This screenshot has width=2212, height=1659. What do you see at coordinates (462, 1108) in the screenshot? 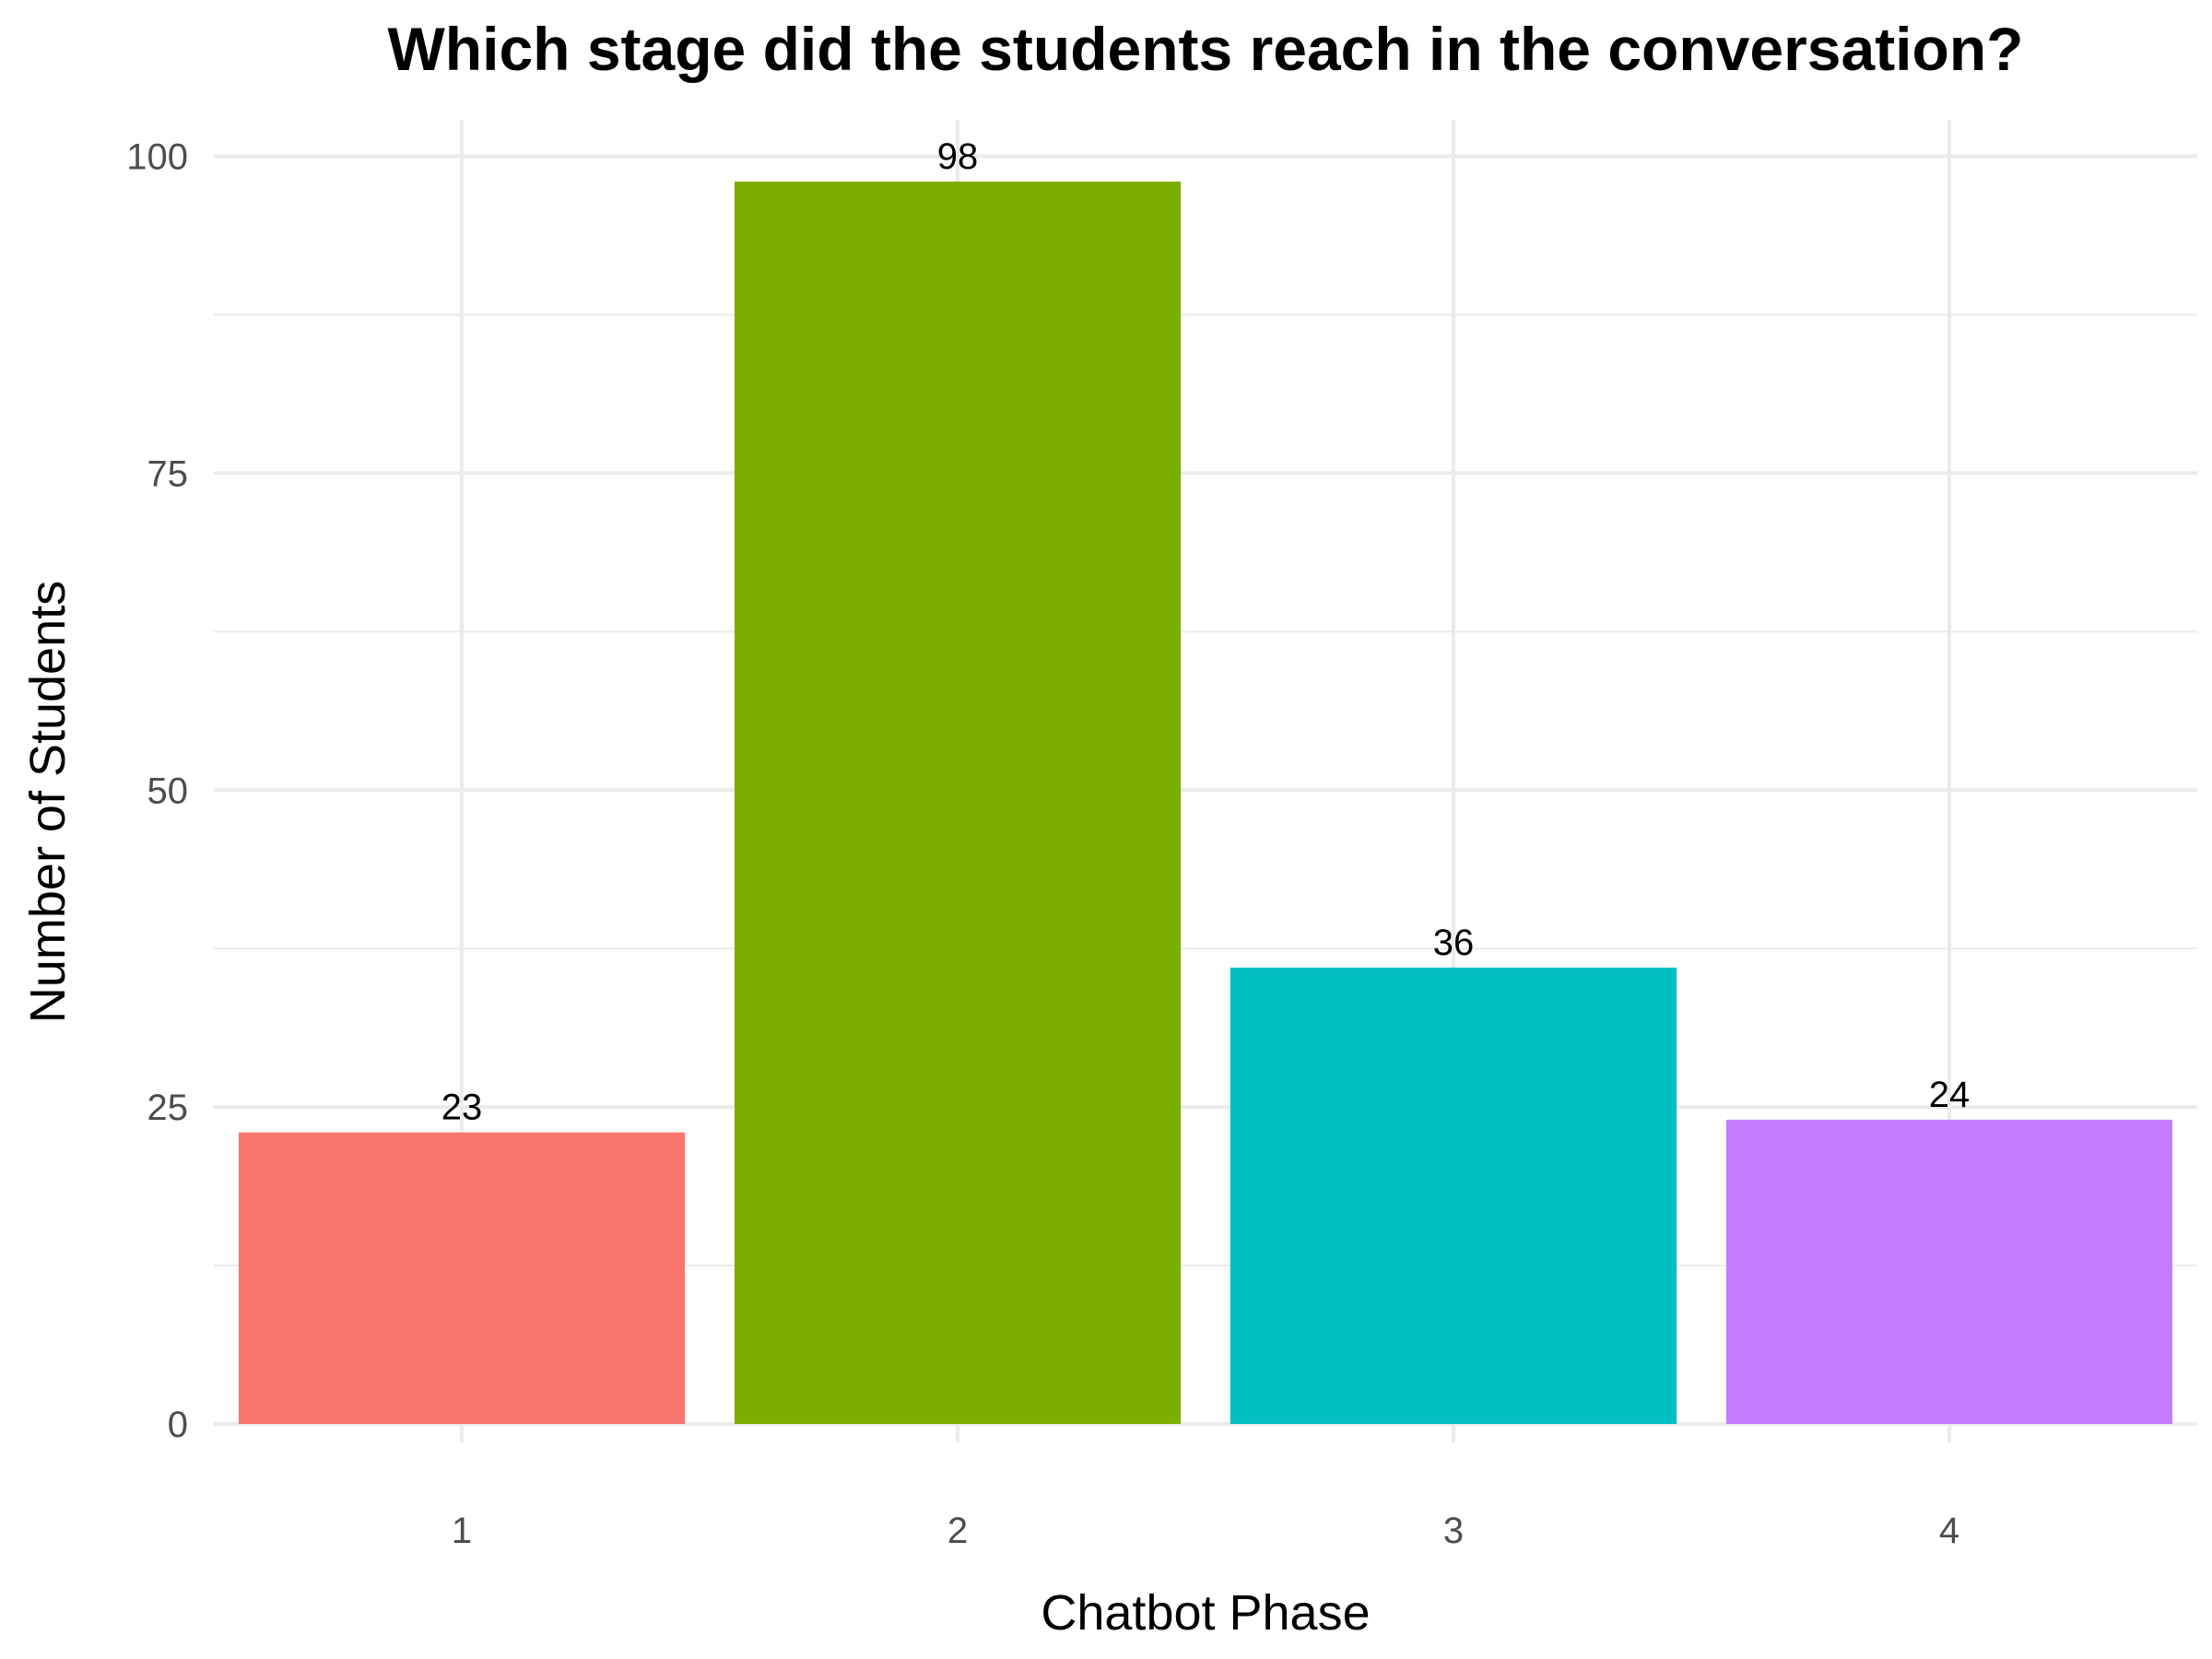
I see `data-label-1: 23` at bounding box center [462, 1108].